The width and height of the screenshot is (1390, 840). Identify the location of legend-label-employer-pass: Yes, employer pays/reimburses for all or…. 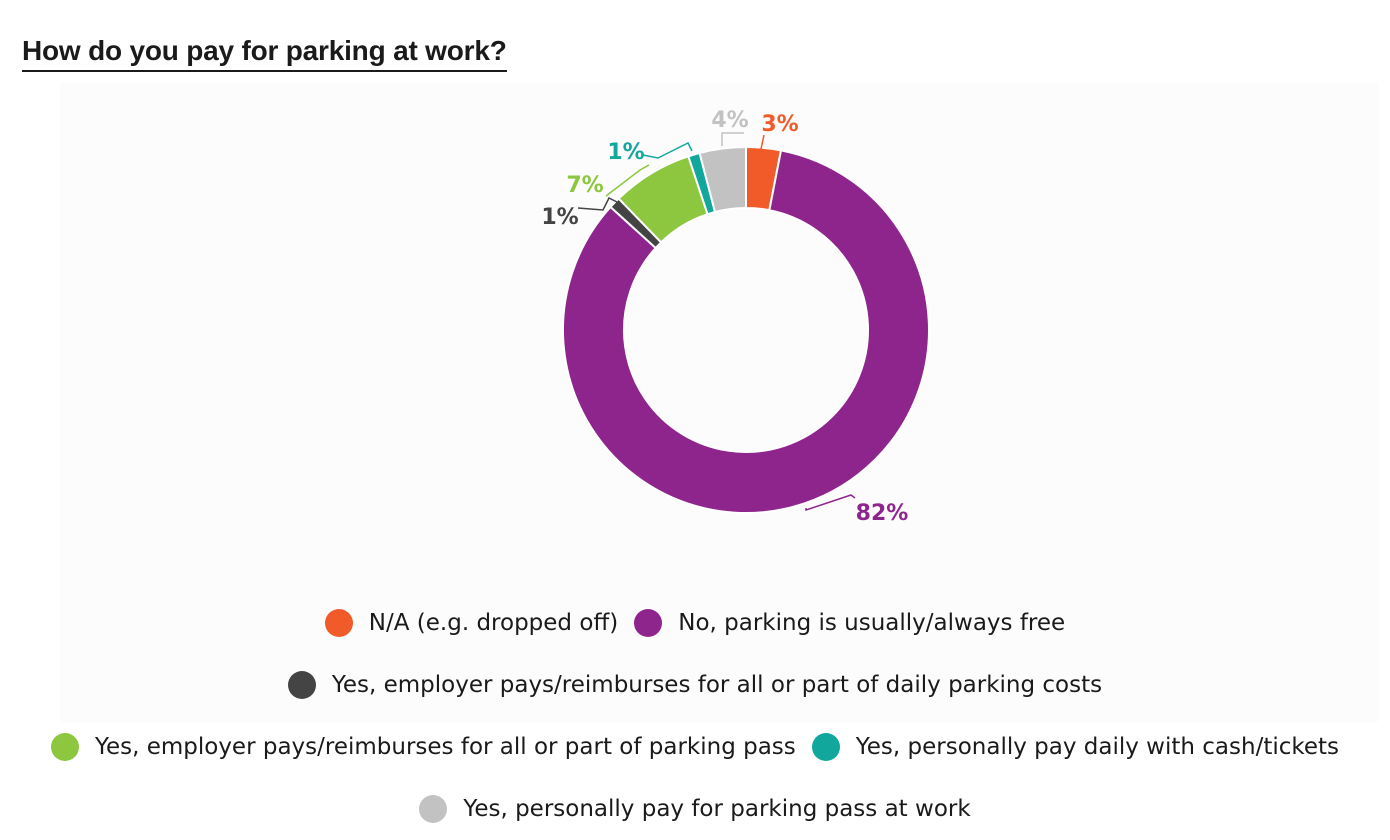
(445, 747).